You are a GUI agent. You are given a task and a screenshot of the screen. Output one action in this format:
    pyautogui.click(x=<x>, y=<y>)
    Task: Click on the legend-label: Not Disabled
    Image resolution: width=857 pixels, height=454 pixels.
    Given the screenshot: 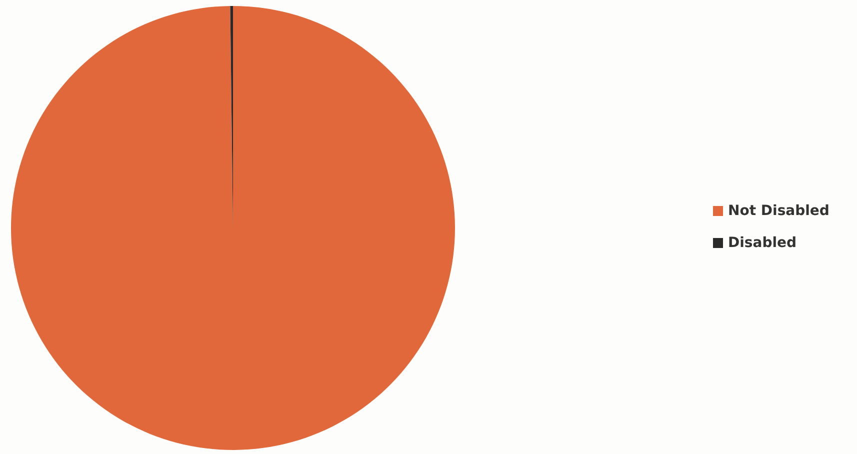 What is the action you would take?
    pyautogui.click(x=779, y=211)
    